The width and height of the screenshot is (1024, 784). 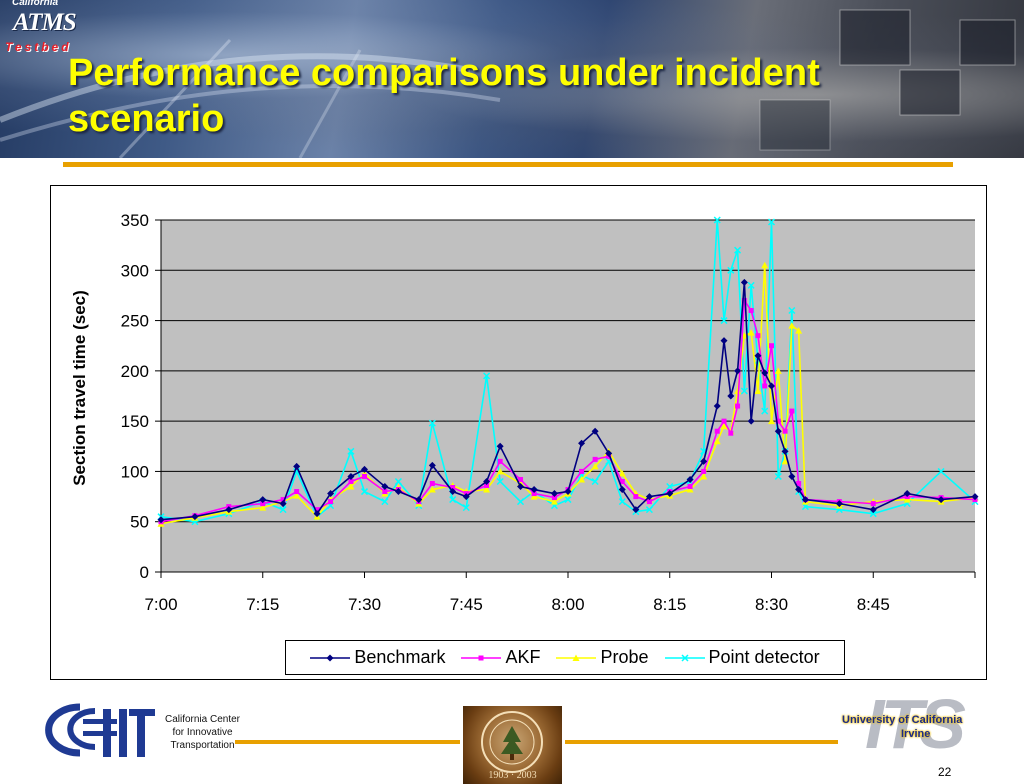 I want to click on legend-item-benchmark: Benchmark, so click(x=377, y=657).